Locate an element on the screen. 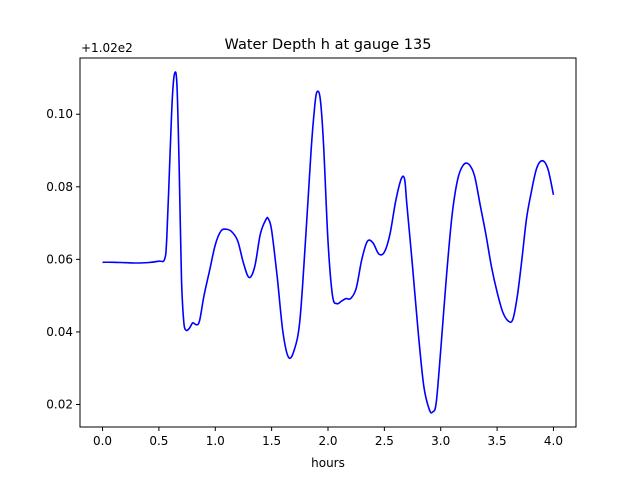  x-axis-label: hours is located at coordinates (328, 463).